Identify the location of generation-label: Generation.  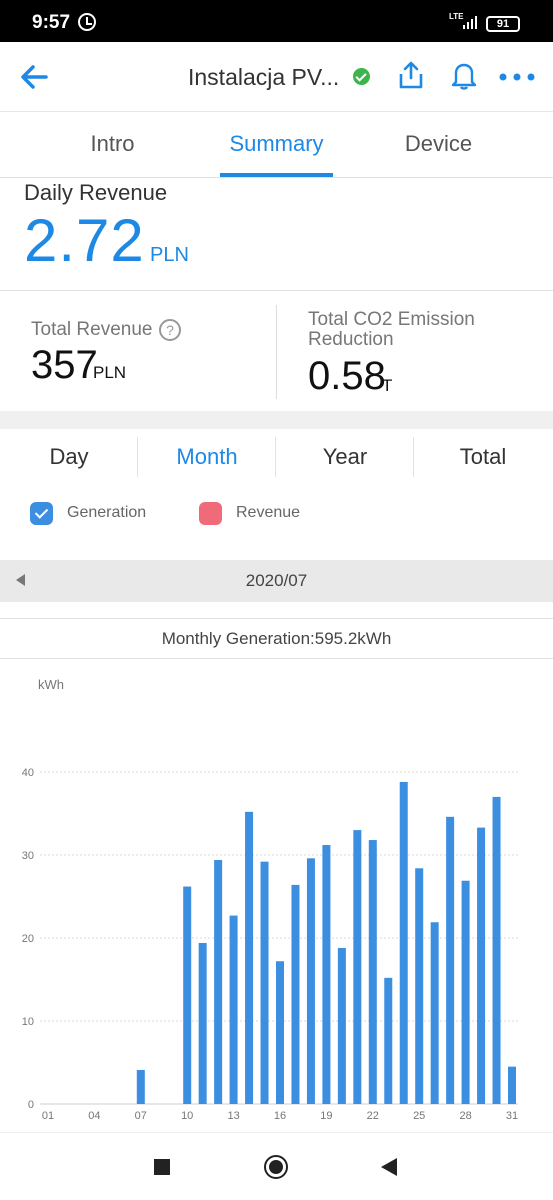
(107, 512).